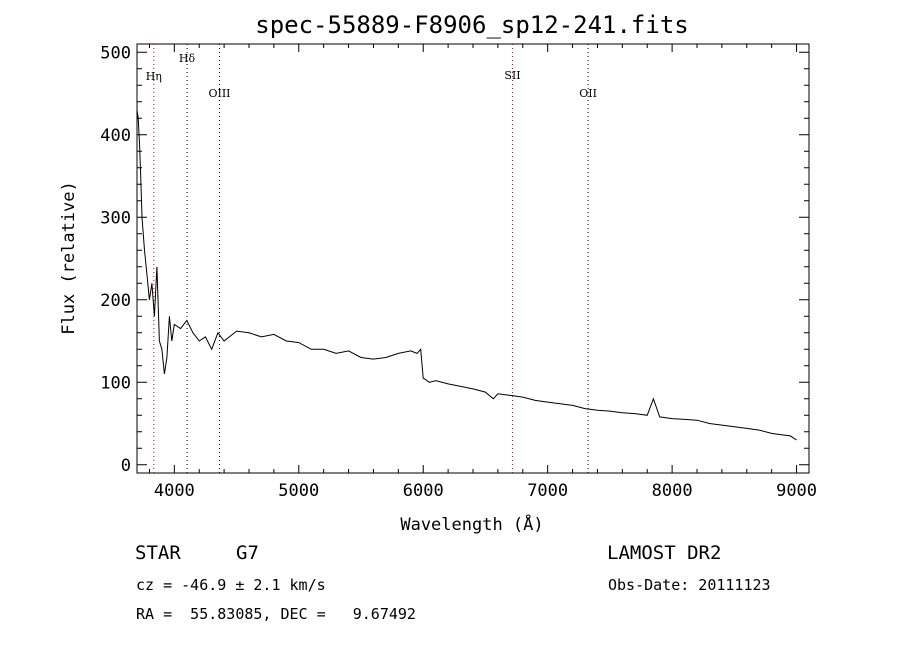  I want to click on x-tick-label-4000: 4000, so click(174, 491).